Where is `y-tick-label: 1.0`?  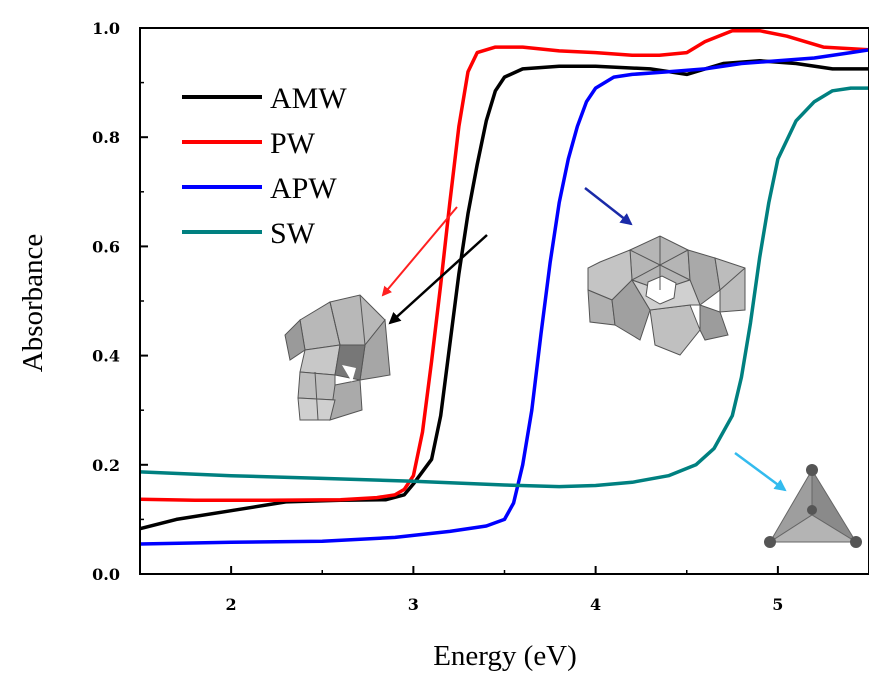
y-tick-label: 1.0 is located at coordinates (106, 28).